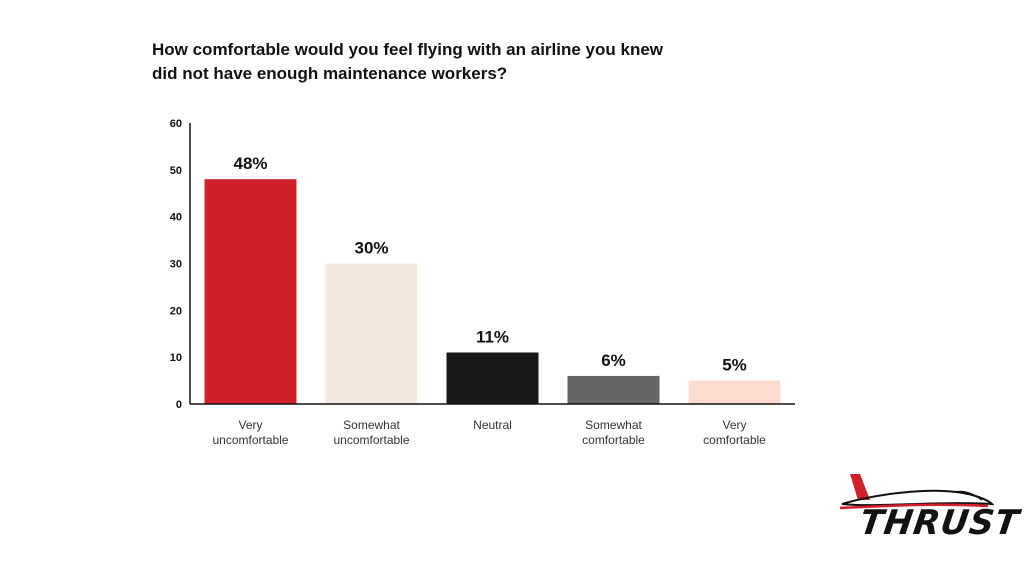  What do you see at coordinates (613, 360) in the screenshot?
I see `data-label: 6%` at bounding box center [613, 360].